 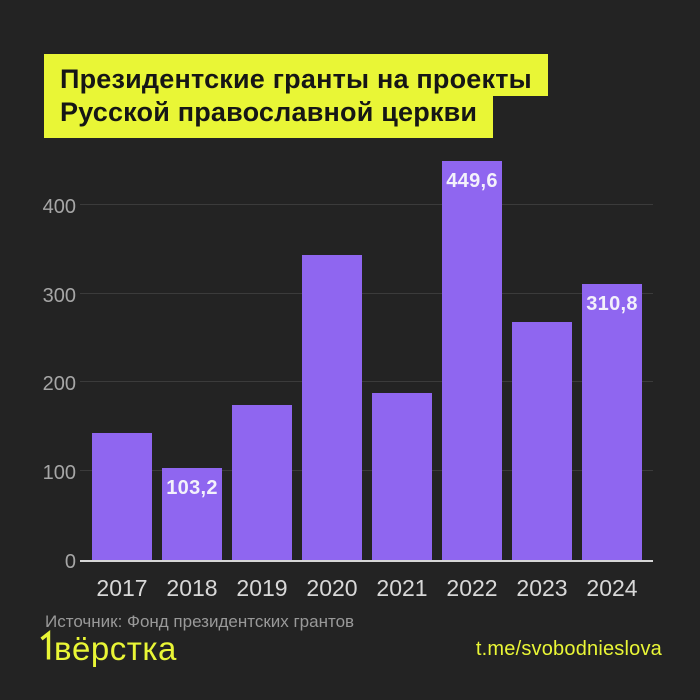 What do you see at coordinates (612, 304) in the screenshot?
I see `bar-value-label-2024: 310,8` at bounding box center [612, 304].